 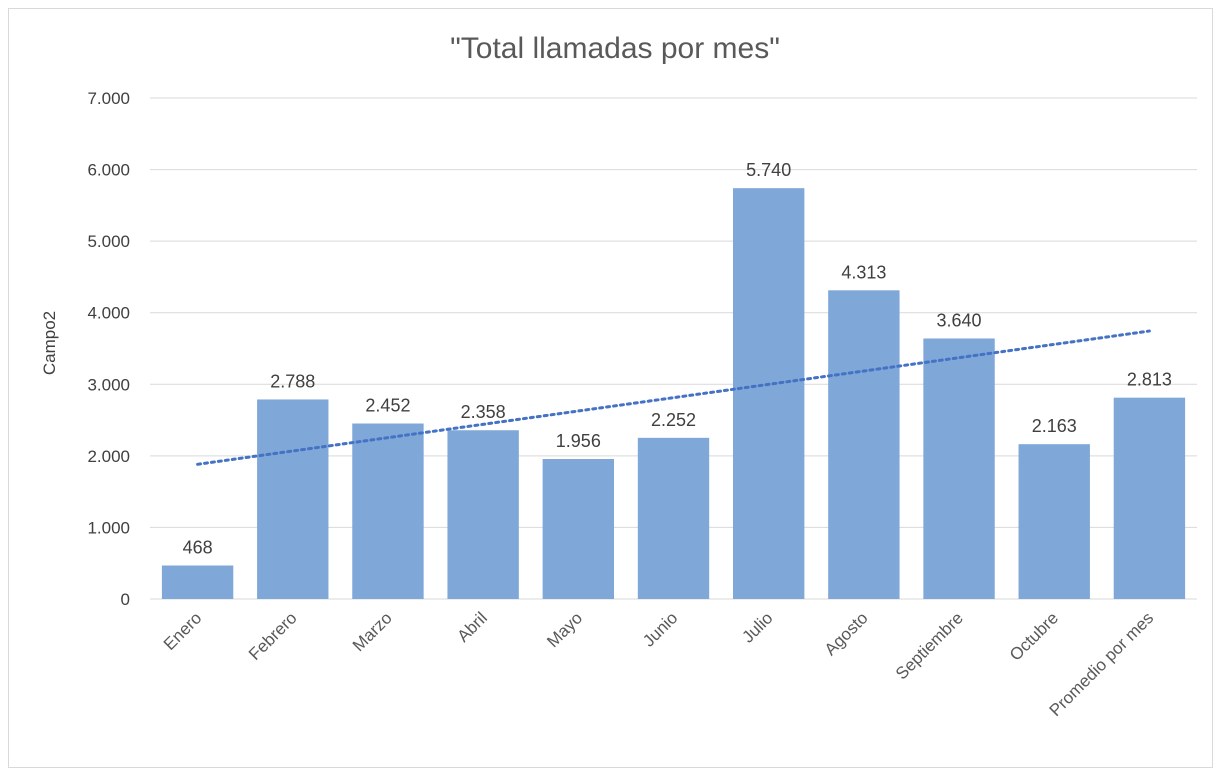 What do you see at coordinates (108, 98) in the screenshot?
I see `y-tick-label: 7.000` at bounding box center [108, 98].